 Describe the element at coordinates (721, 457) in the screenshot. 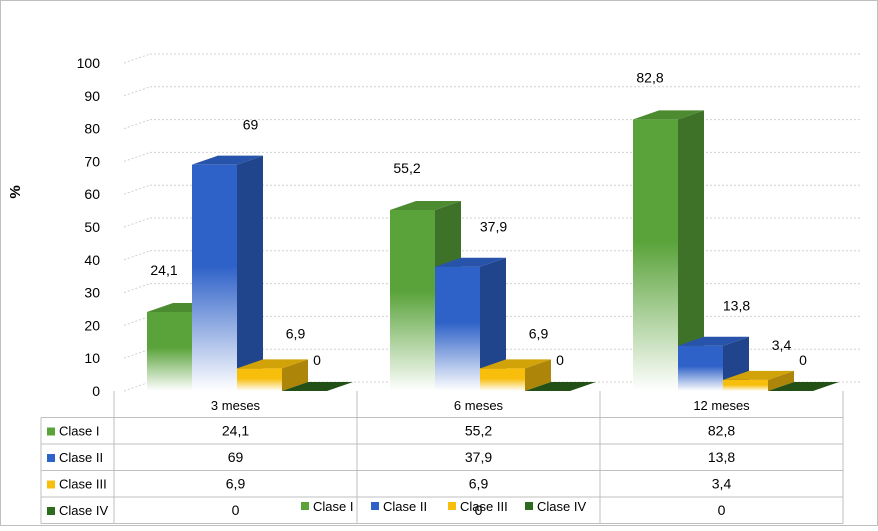

I see `table-cell: 13,8` at that location.